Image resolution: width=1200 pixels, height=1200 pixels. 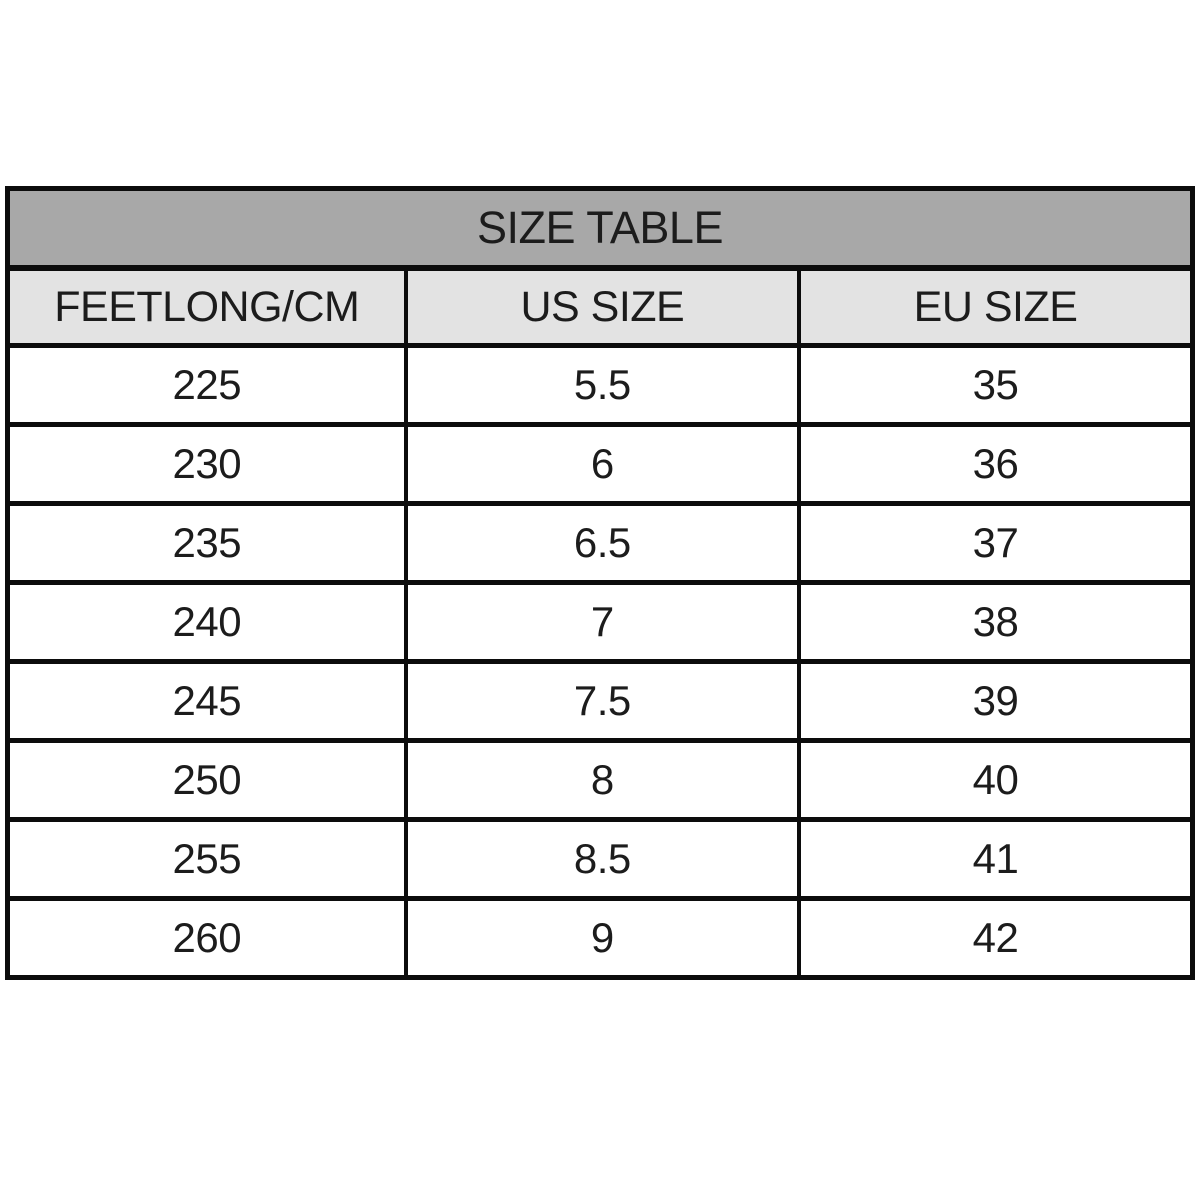 What do you see at coordinates (206, 464) in the screenshot?
I see `cell-feetlong: 230` at bounding box center [206, 464].